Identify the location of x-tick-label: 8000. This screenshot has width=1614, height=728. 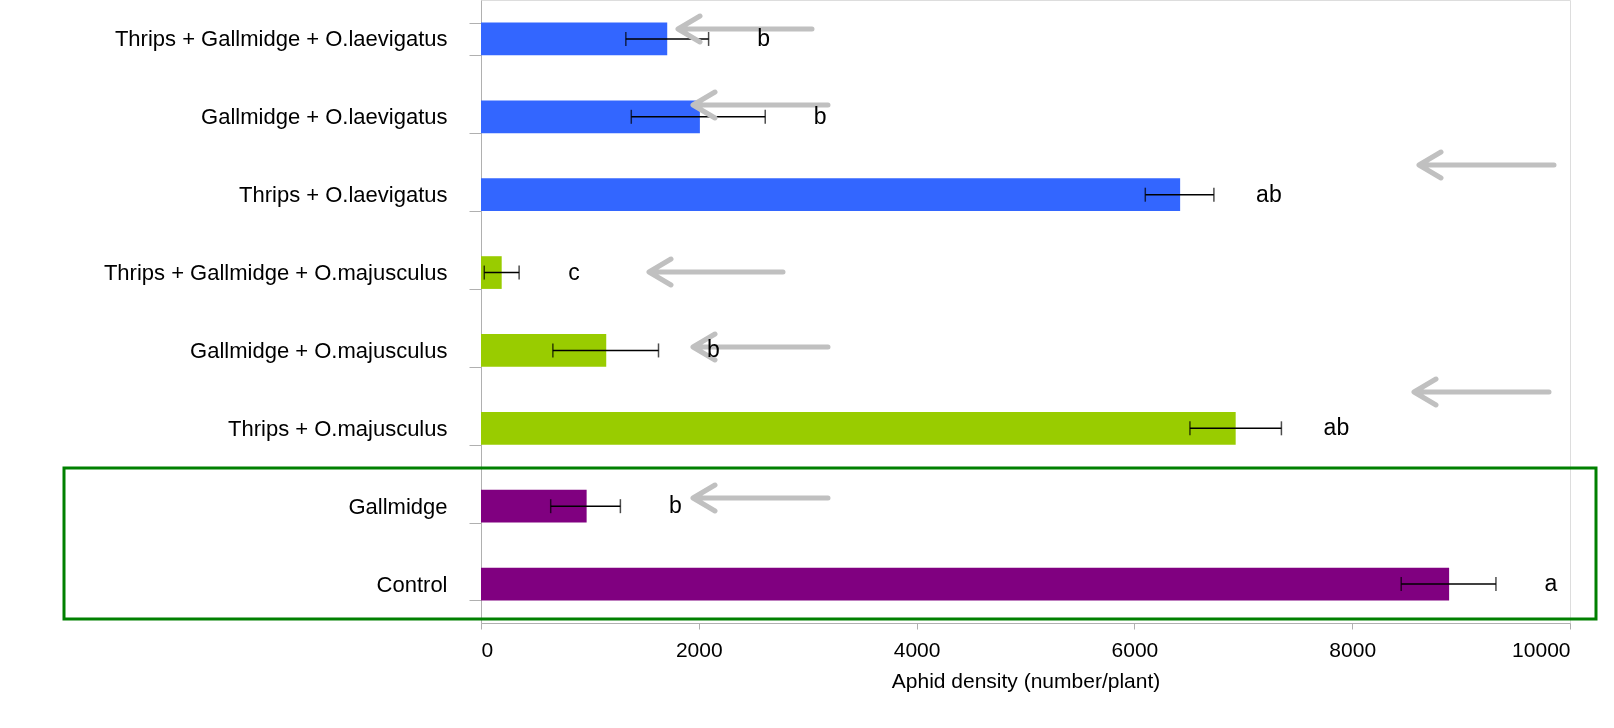
(1353, 649).